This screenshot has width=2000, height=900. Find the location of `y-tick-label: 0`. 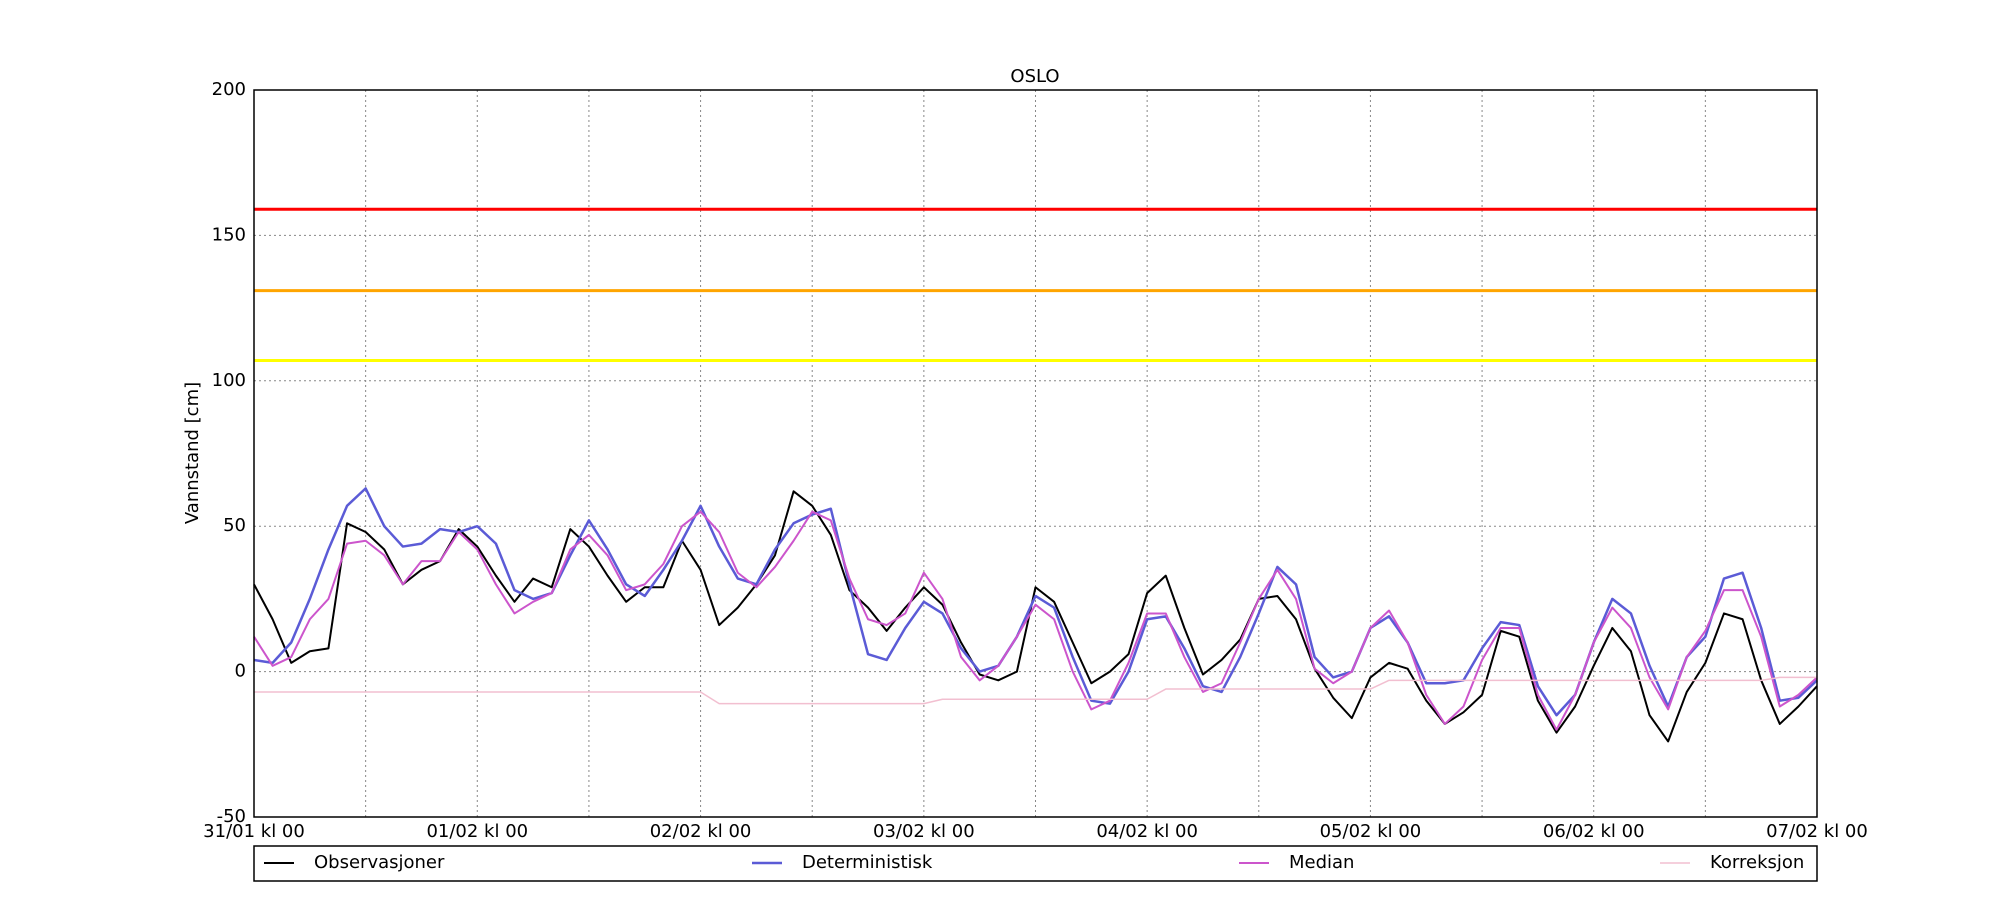

y-tick-label: 0 is located at coordinates (240, 671).